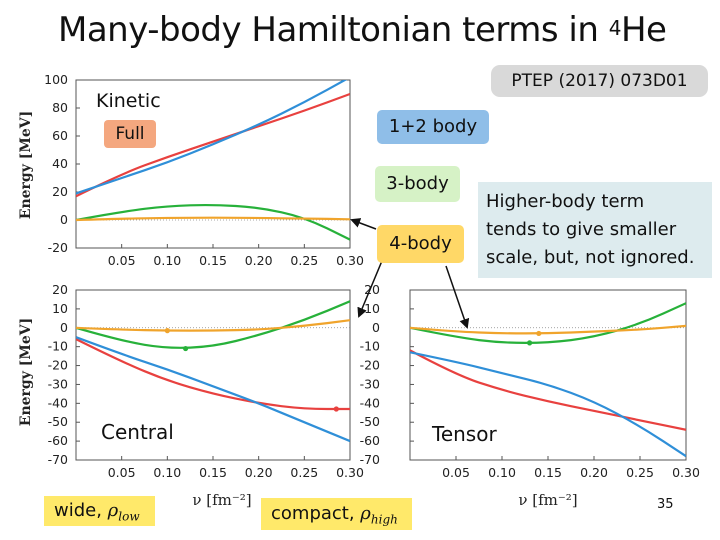 This screenshot has width=720, height=540. I want to click on four-body-legend-label: 4-body, so click(420, 244).